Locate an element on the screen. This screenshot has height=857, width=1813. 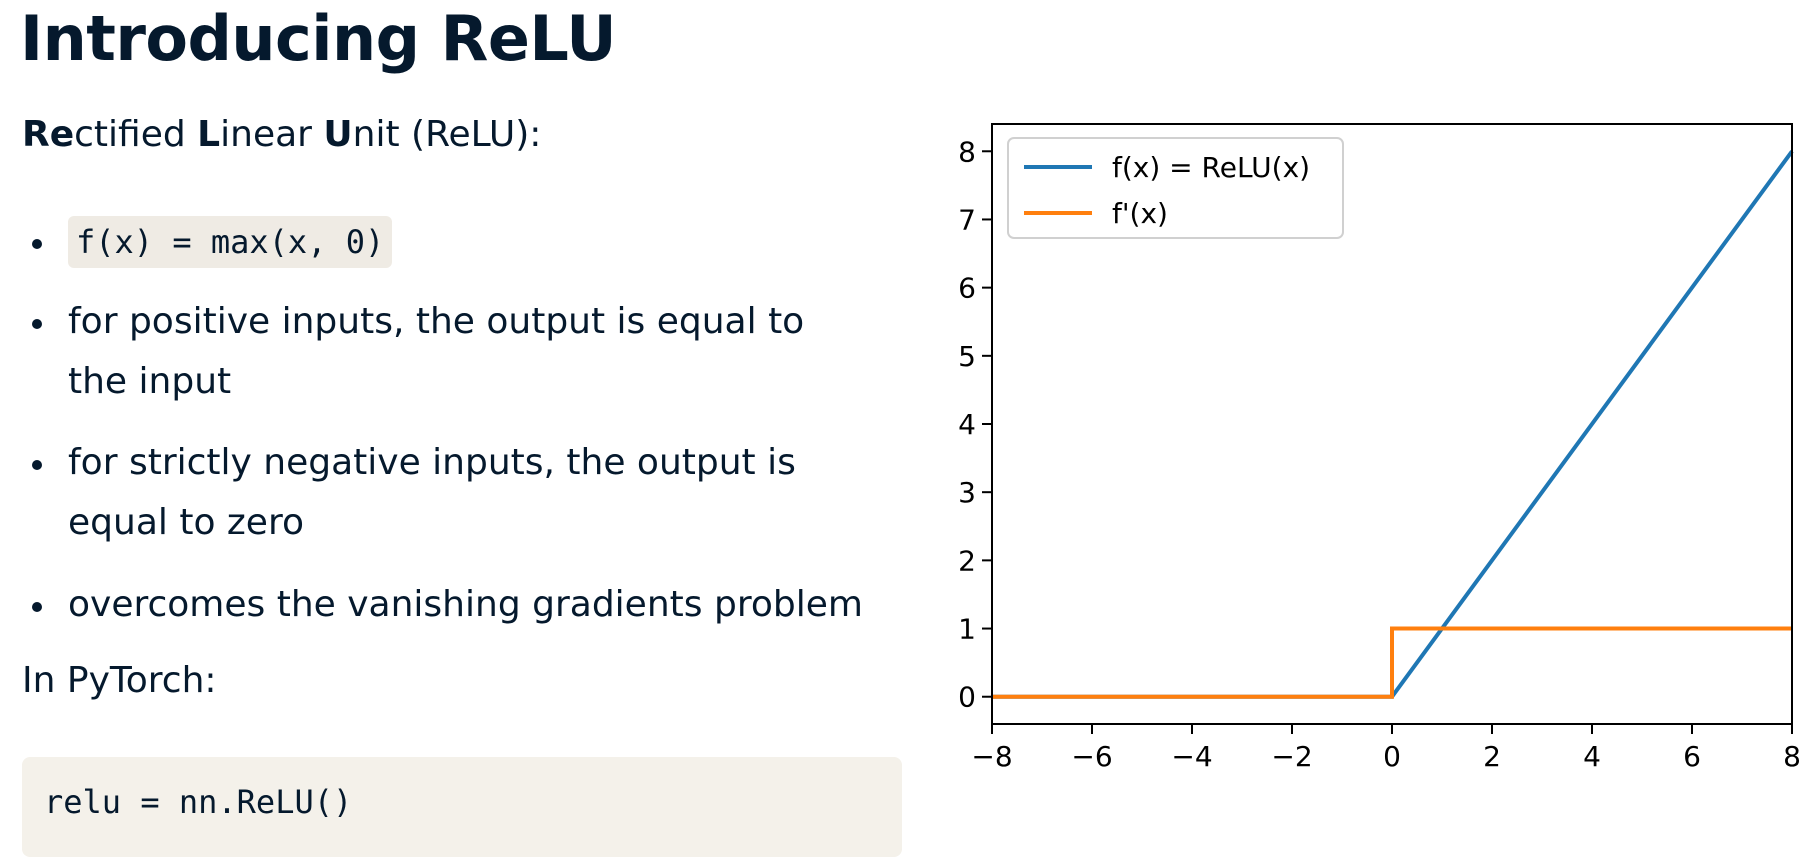
x-tick-label: −6 is located at coordinates (1091, 755).